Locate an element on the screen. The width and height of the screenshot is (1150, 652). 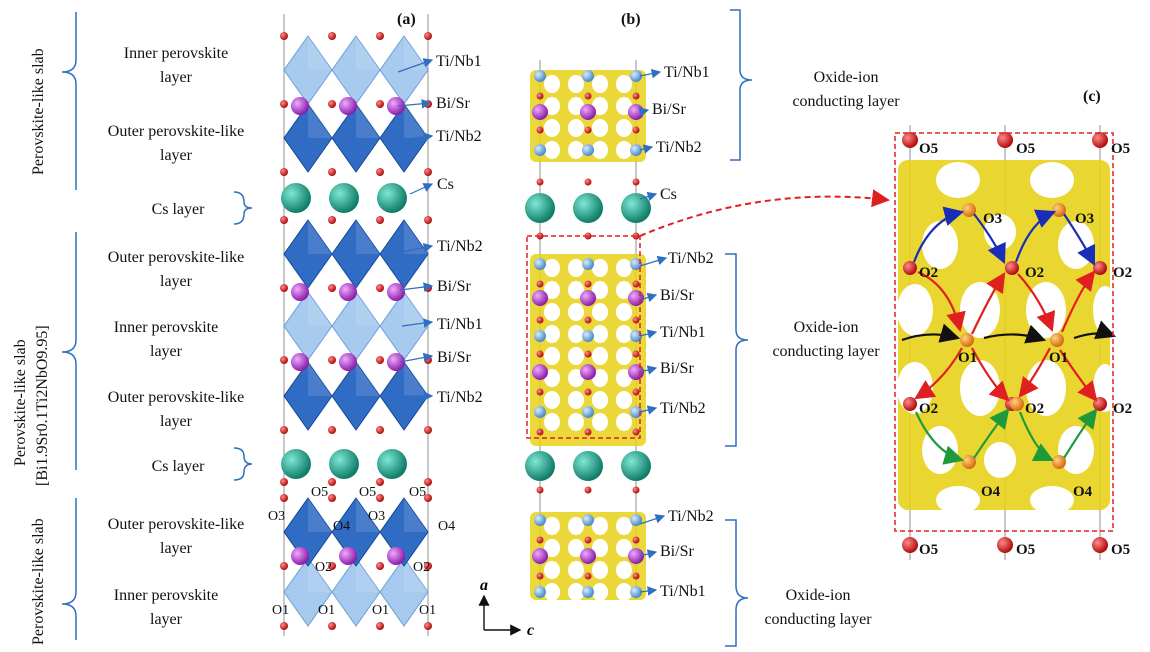
slab-label-bottom: Perovskite-like slab is located at coordinates (38, 581).